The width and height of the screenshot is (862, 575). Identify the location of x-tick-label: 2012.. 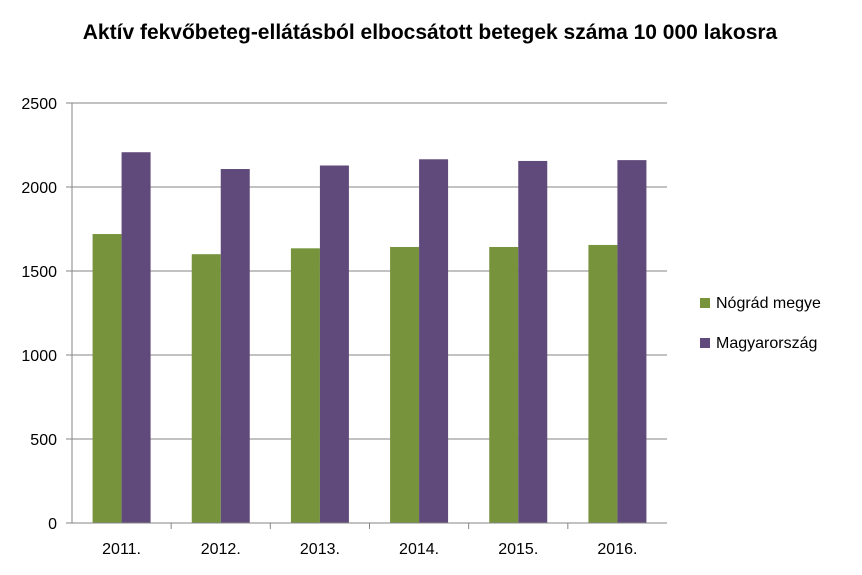
(221, 549).